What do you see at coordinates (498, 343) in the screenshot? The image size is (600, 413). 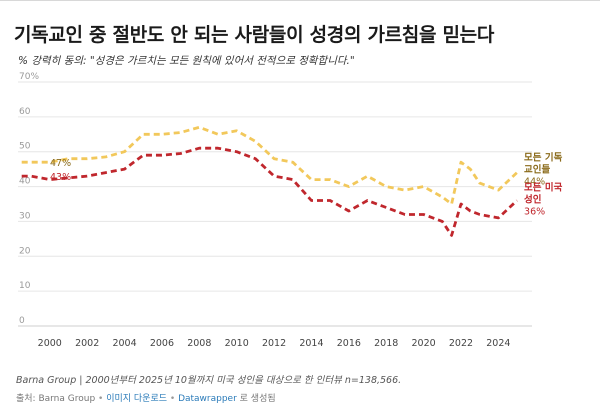 I see `x-tick-label: 2024` at bounding box center [498, 343].